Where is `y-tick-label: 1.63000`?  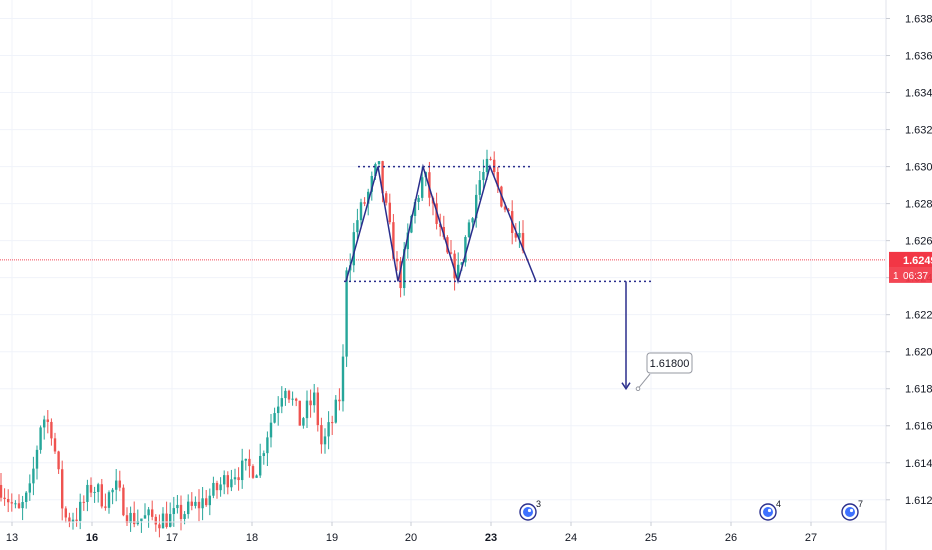
y-tick-label: 1.63000 is located at coordinates (918, 168).